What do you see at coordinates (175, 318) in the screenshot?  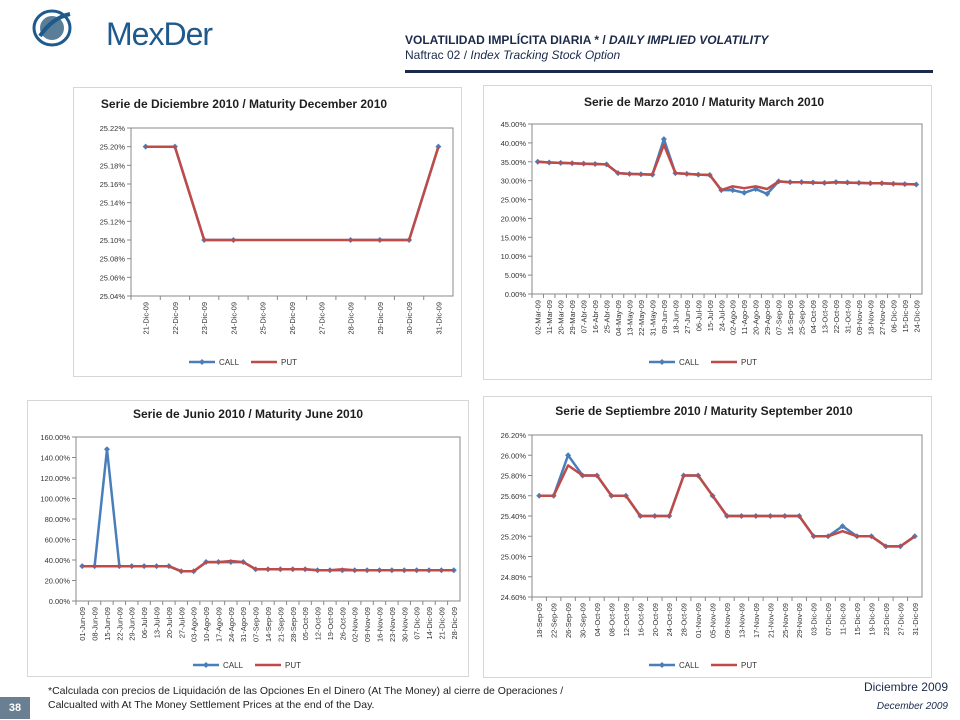 I see `x-tick-label: 22-Dic-09` at bounding box center [175, 318].